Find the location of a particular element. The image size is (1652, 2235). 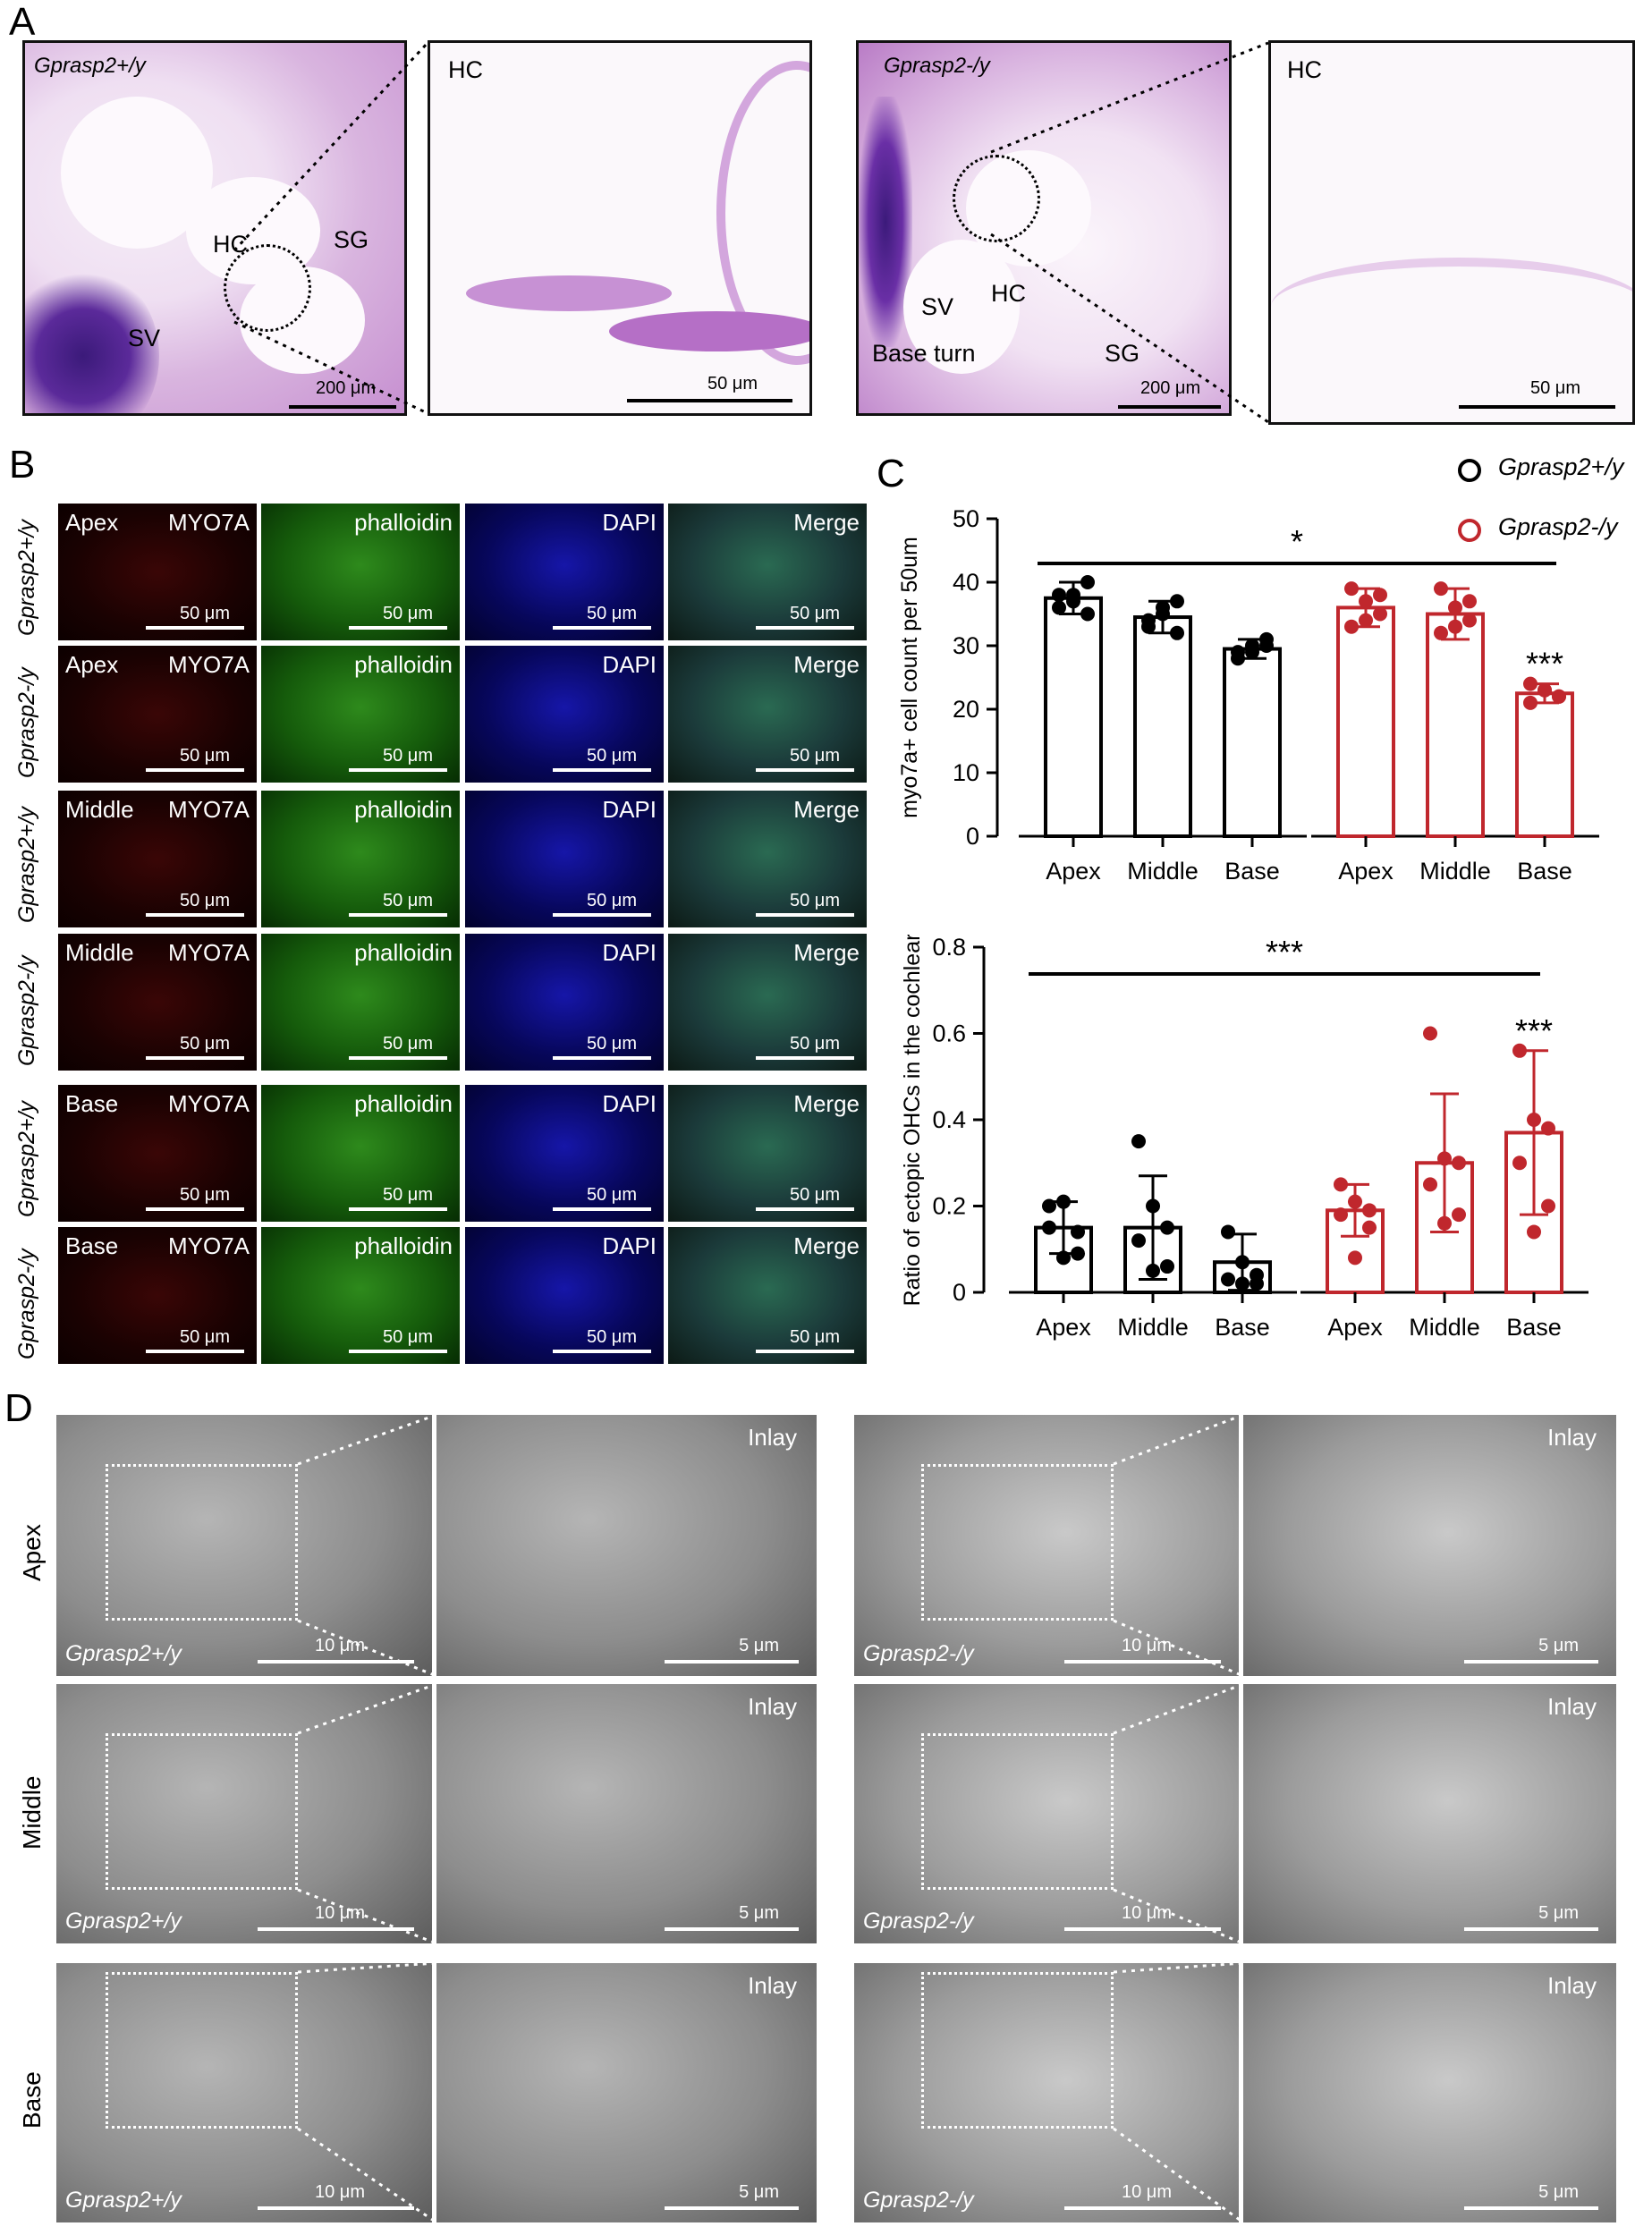

y-tick-label: 40 is located at coordinates (966, 583).